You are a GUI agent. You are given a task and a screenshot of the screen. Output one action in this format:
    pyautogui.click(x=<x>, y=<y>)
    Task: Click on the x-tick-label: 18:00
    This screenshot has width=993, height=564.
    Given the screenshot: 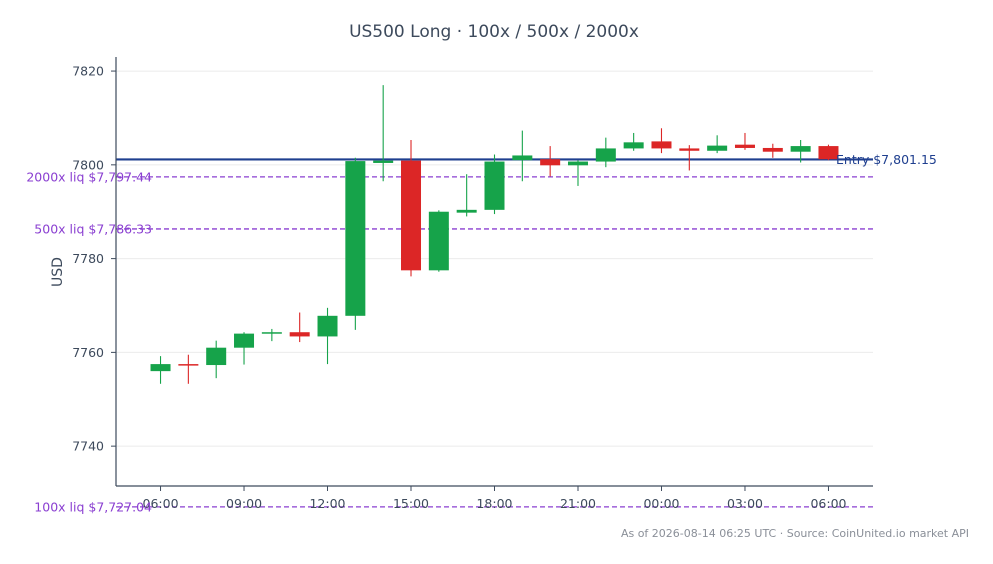 What is the action you would take?
    pyautogui.click(x=494, y=503)
    